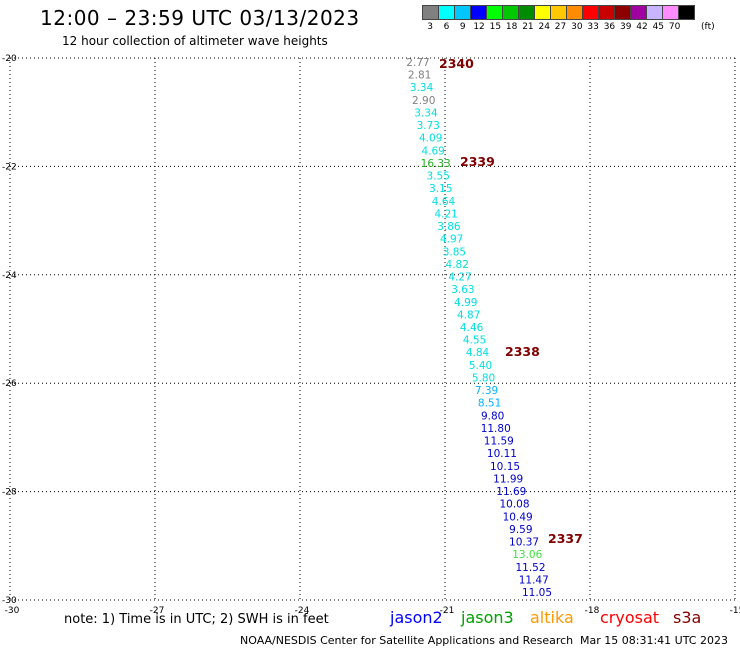  Describe the element at coordinates (462, 290) in the screenshot. I see `wave-height-value: 3.63` at that location.